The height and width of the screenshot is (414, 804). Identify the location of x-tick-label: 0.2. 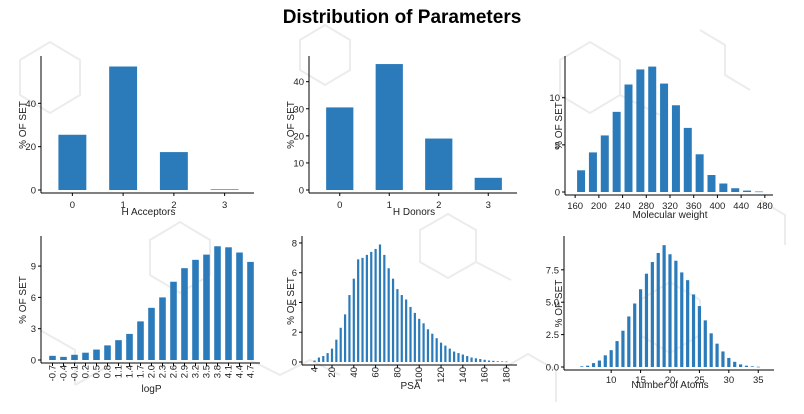
(86, 371).